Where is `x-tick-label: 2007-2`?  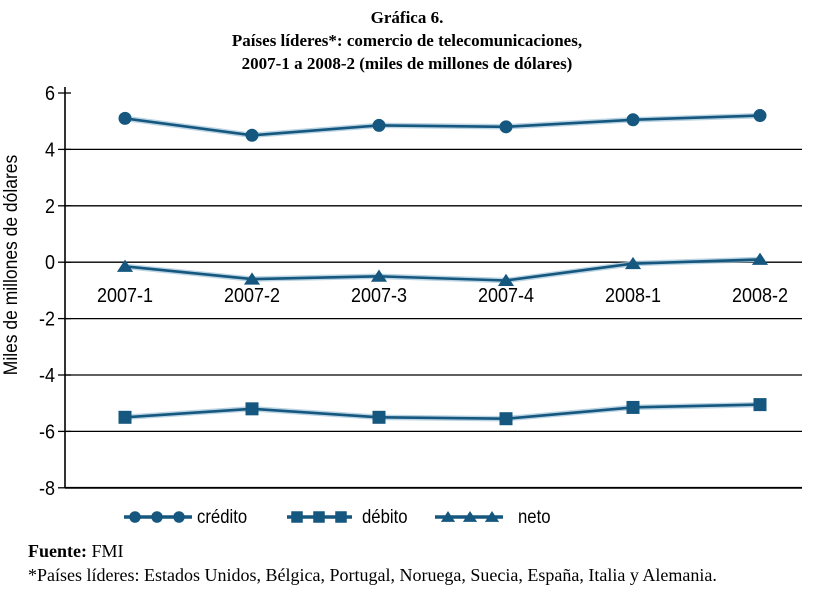
x-tick-label: 2007-2 is located at coordinates (252, 296).